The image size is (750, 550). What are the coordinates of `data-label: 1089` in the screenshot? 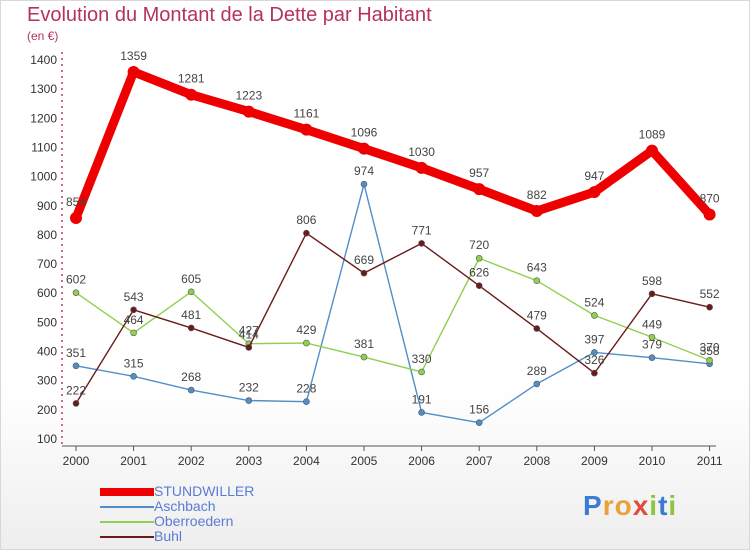 It's located at (652, 135).